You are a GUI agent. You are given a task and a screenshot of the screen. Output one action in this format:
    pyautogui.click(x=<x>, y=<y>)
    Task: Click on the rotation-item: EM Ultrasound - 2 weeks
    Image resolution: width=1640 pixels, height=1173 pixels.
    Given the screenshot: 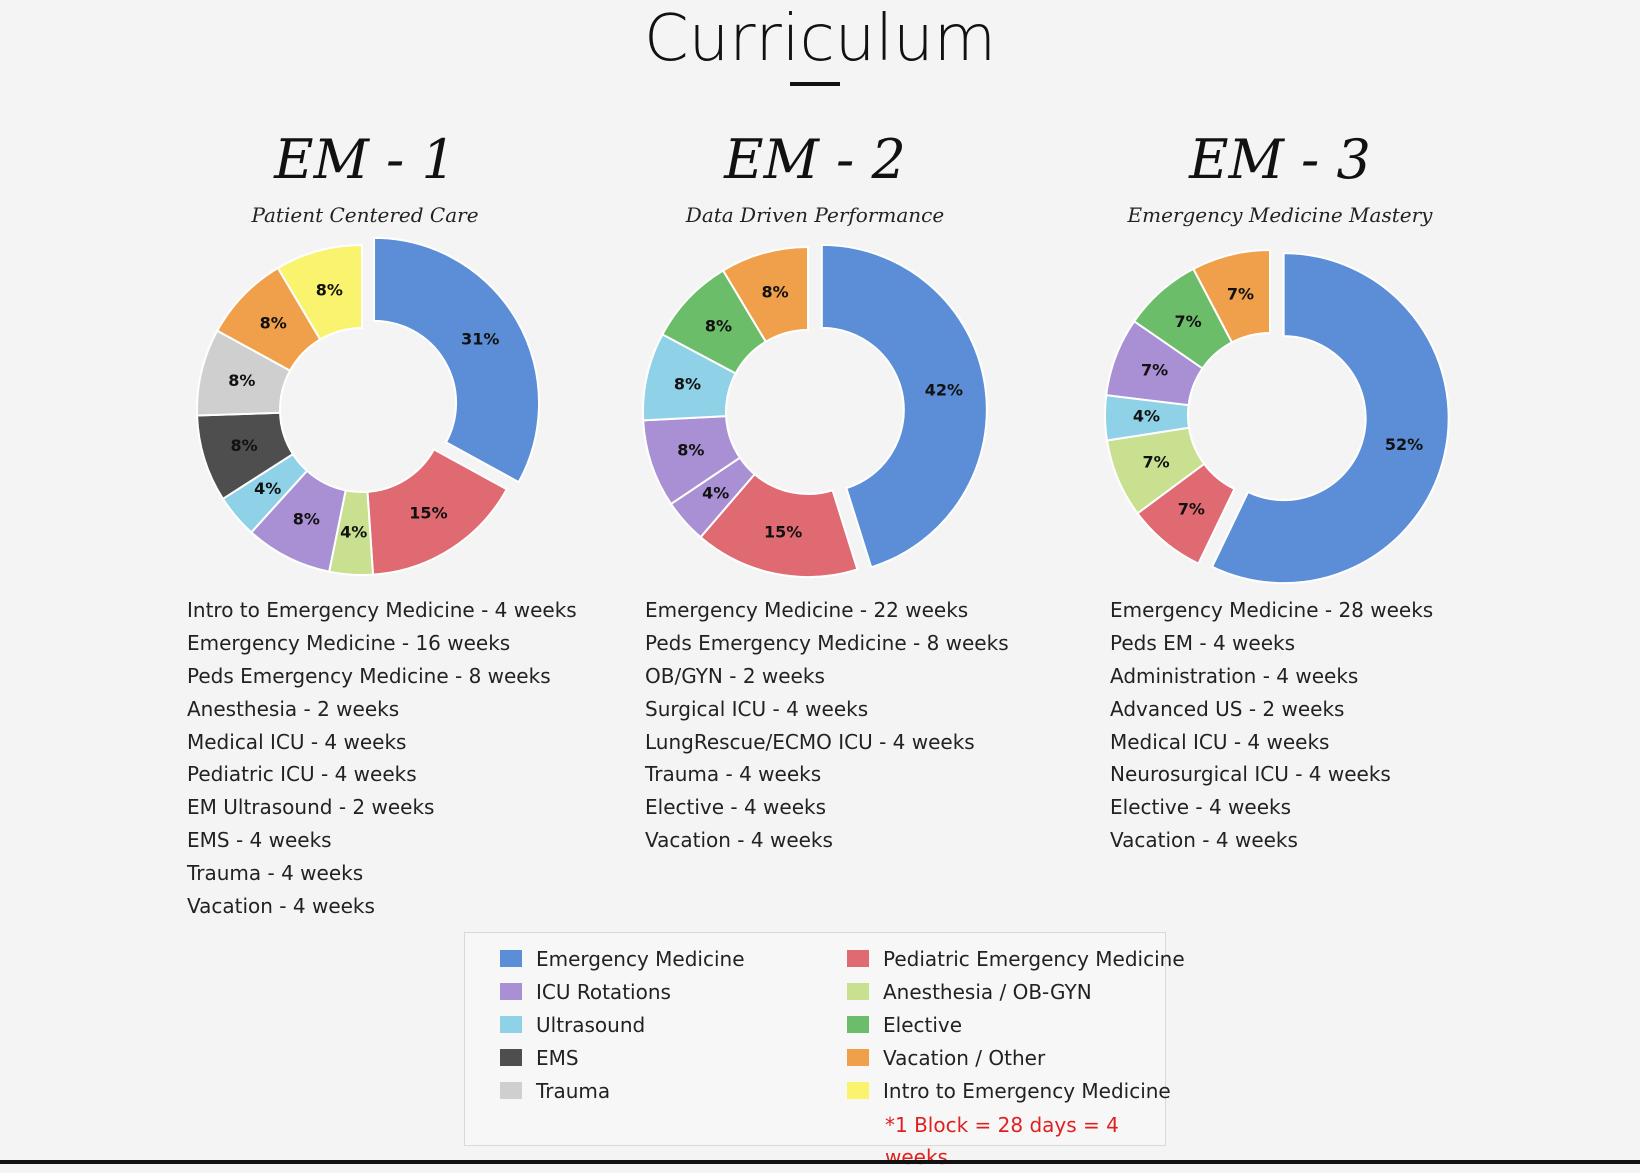 What is the action you would take?
    pyautogui.click(x=311, y=807)
    